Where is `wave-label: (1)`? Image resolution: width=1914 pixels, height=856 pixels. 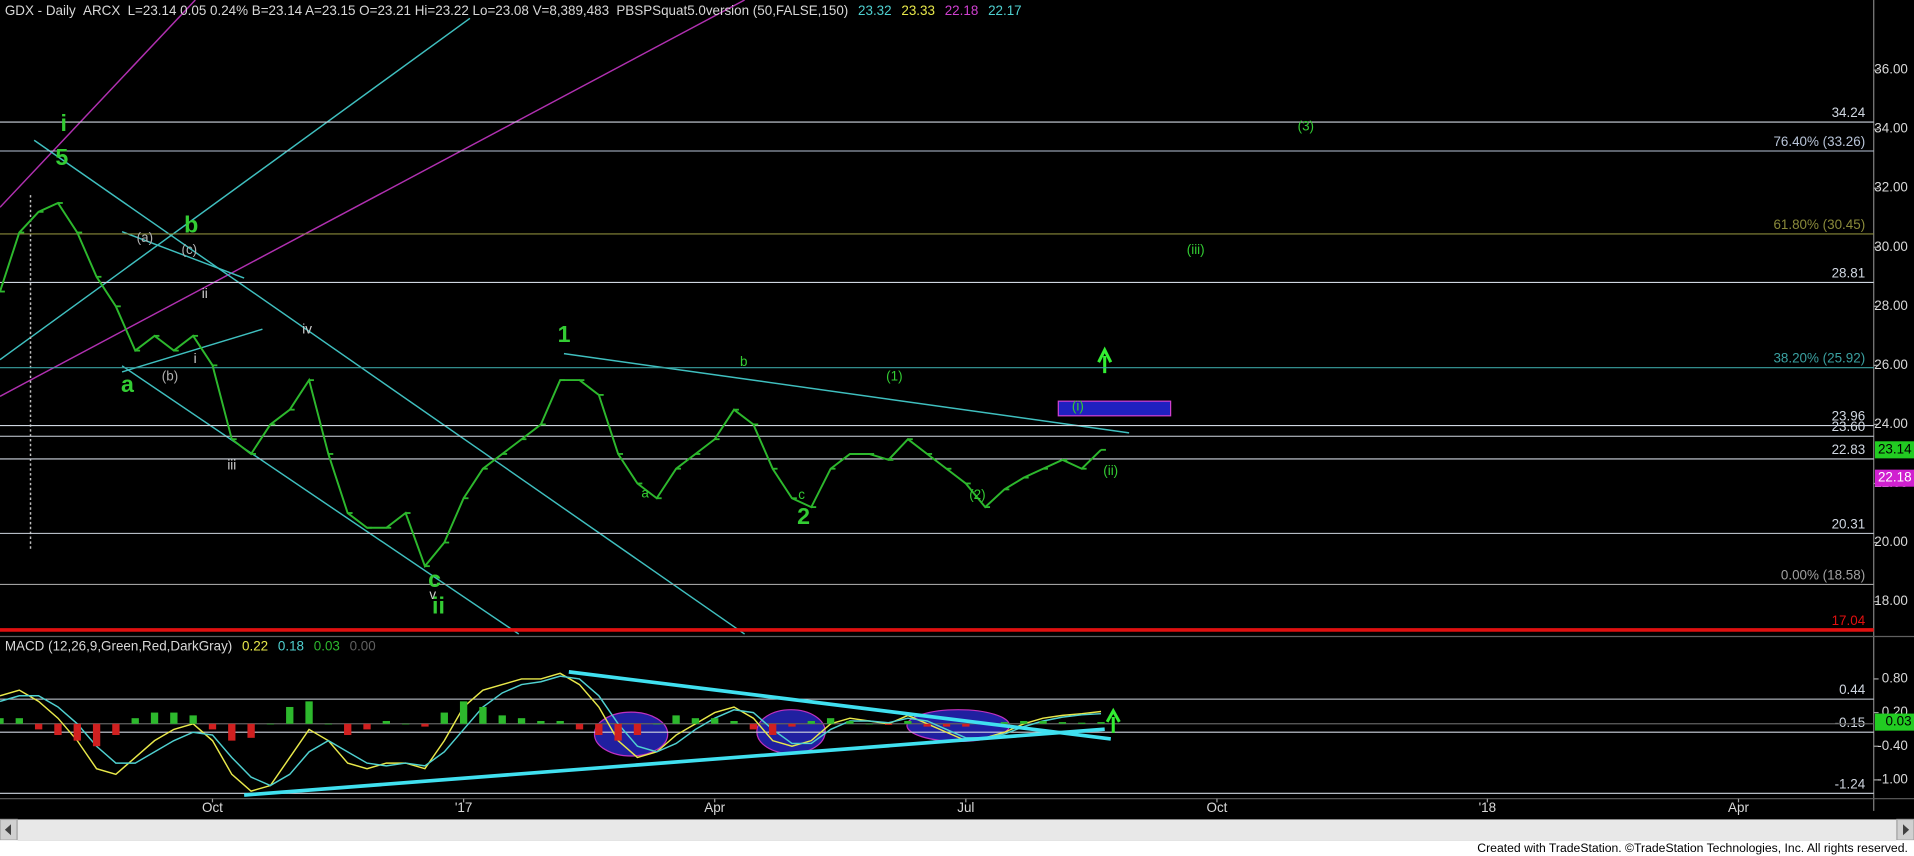 wave-label: (1) is located at coordinates (894, 376).